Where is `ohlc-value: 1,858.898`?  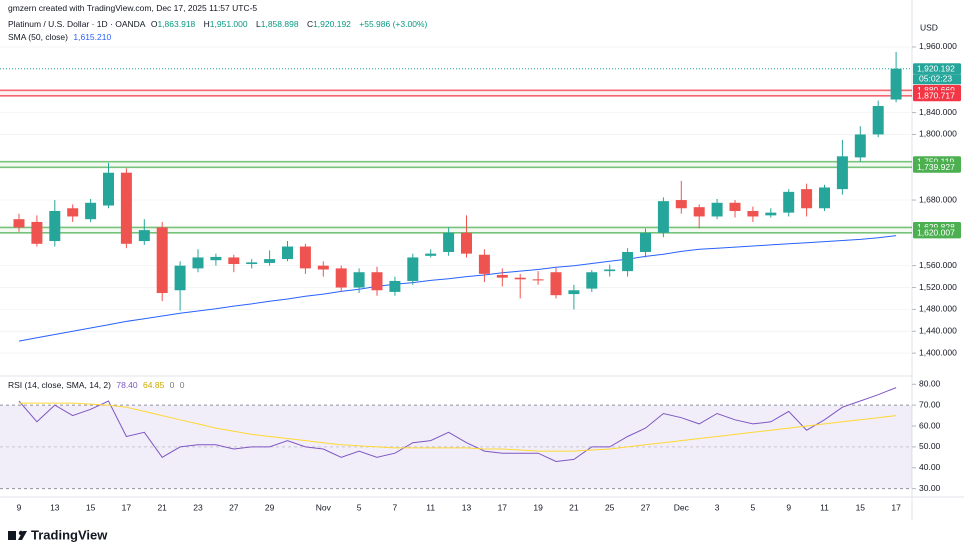 ohlc-value: 1,858.898 is located at coordinates (279, 24).